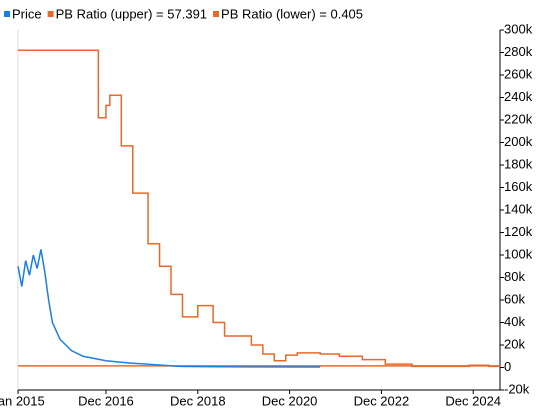 The width and height of the screenshot is (540, 420). I want to click on y-tick-label: 0, so click(507, 366).